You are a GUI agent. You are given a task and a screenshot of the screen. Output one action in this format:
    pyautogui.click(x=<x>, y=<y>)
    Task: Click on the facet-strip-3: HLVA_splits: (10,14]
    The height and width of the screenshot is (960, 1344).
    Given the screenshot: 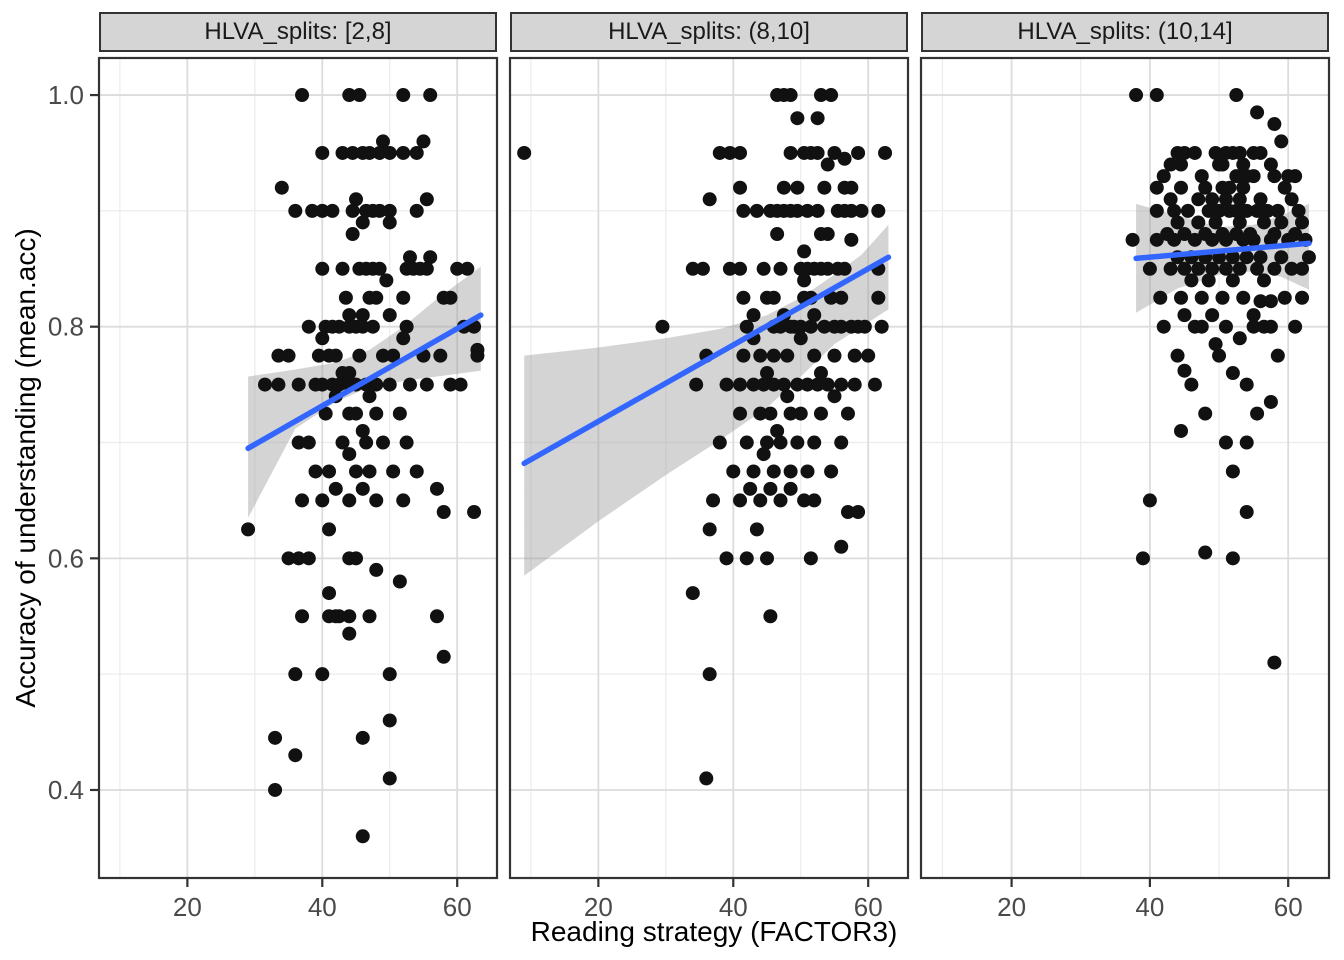 What is the action you would take?
    pyautogui.click(x=1125, y=32)
    